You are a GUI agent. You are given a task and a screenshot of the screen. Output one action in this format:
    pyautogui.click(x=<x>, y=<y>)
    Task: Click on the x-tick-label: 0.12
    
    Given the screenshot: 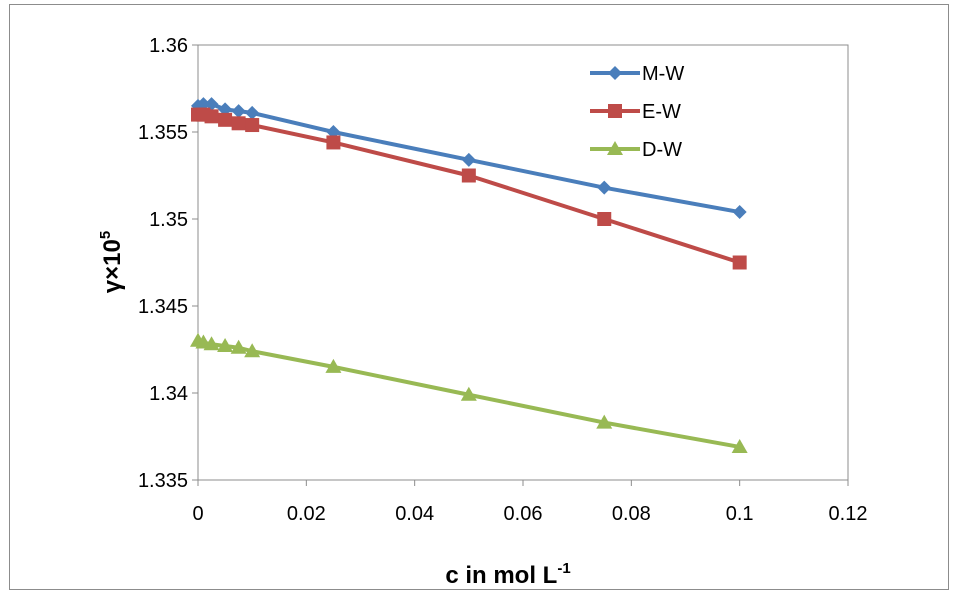 What is the action you would take?
    pyautogui.click(x=848, y=514)
    